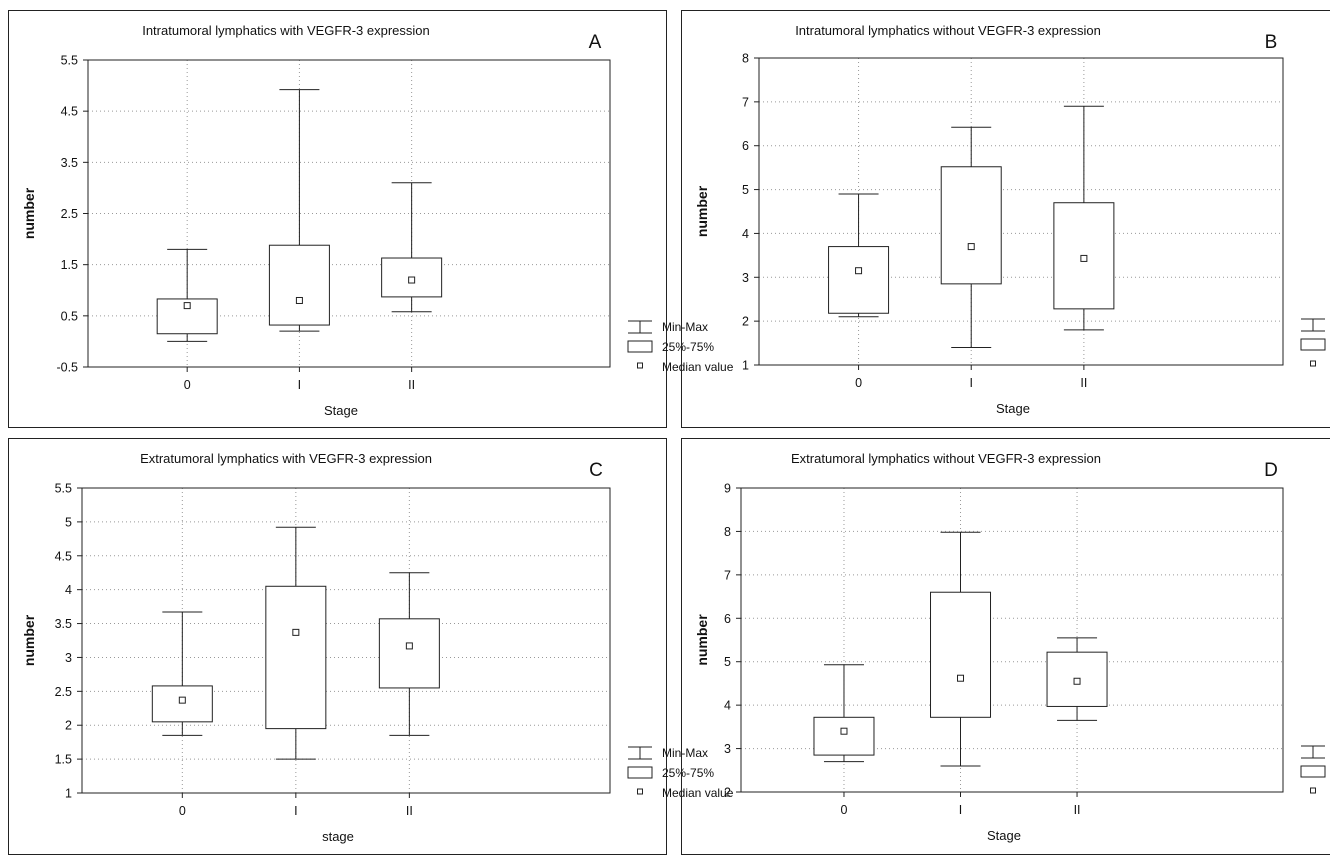 This screenshot has width=1330, height=860. What do you see at coordinates (1271, 42) in the screenshot?
I see `panel-letter: B` at bounding box center [1271, 42].